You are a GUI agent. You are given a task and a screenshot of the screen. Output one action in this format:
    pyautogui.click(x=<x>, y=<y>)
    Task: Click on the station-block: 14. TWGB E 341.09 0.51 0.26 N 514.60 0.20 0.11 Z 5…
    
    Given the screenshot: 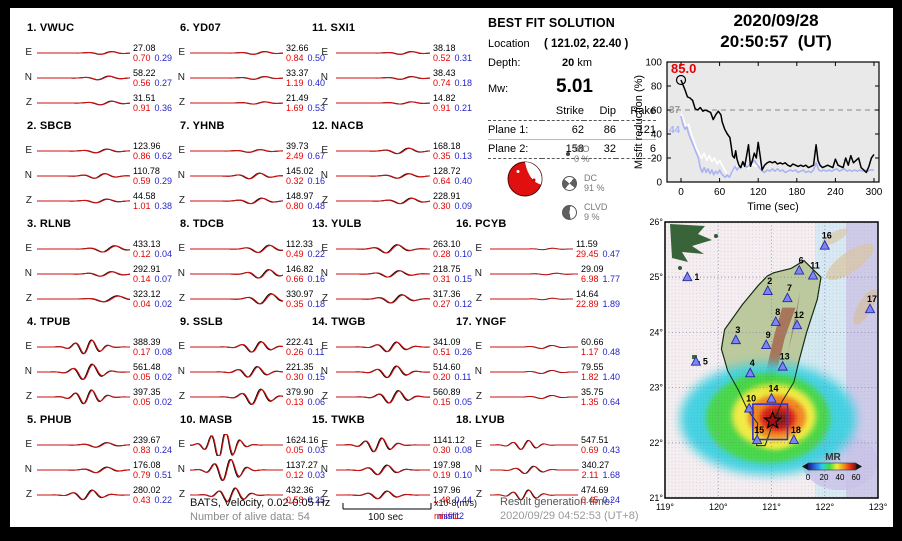 What is the action you would take?
    pyautogui.click(x=392, y=362)
    